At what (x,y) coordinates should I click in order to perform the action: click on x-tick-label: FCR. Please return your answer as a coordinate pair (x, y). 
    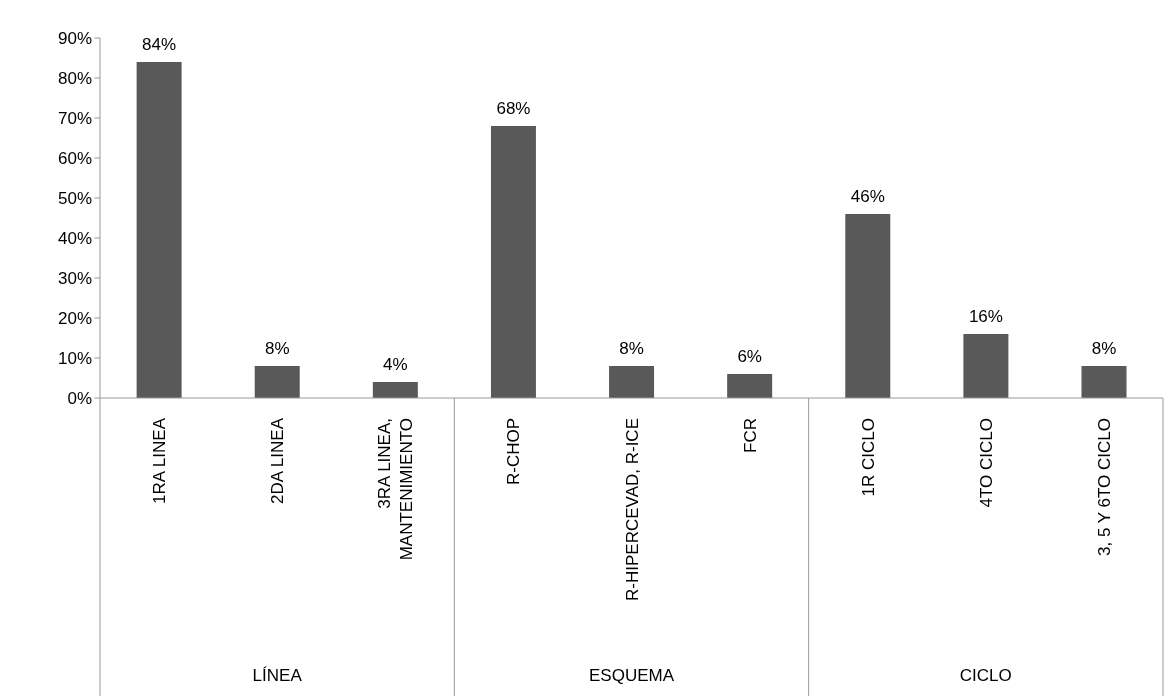
    Looking at the image, I should click on (750, 435).